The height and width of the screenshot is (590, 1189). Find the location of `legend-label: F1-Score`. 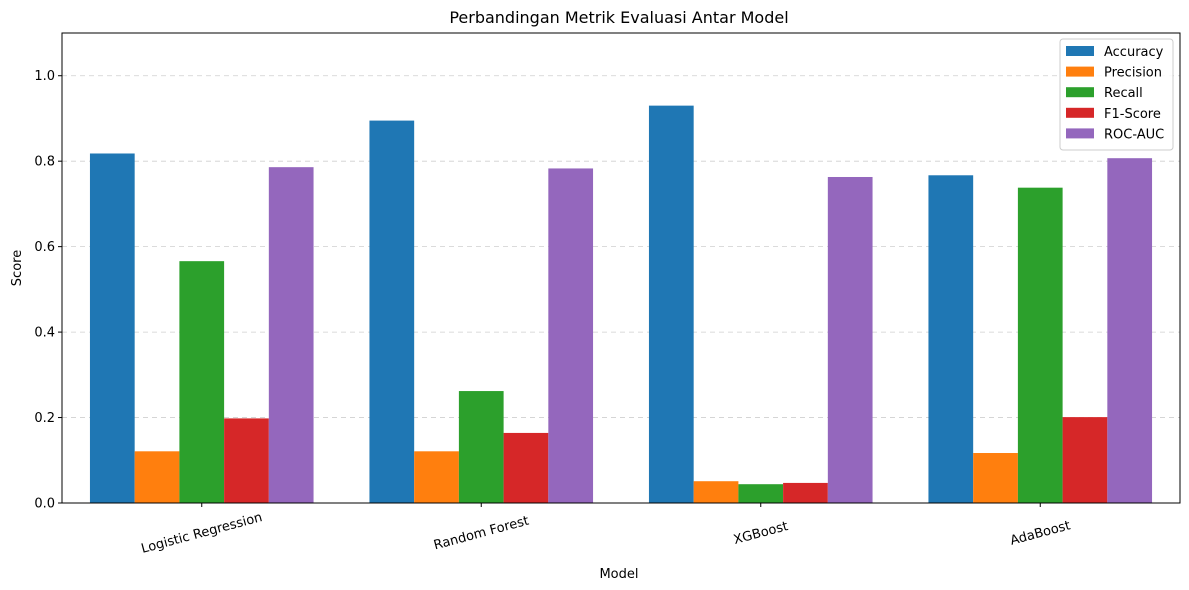

legend-label: F1-Score is located at coordinates (1132, 114).